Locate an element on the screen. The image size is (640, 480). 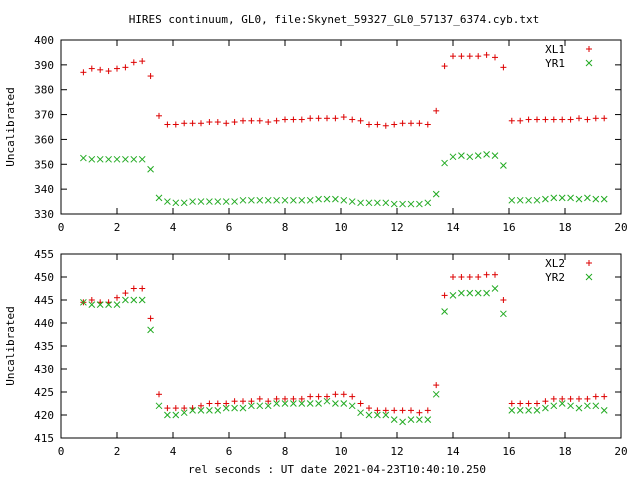
top-y-tick-label: 400 is located at coordinates (44, 40).